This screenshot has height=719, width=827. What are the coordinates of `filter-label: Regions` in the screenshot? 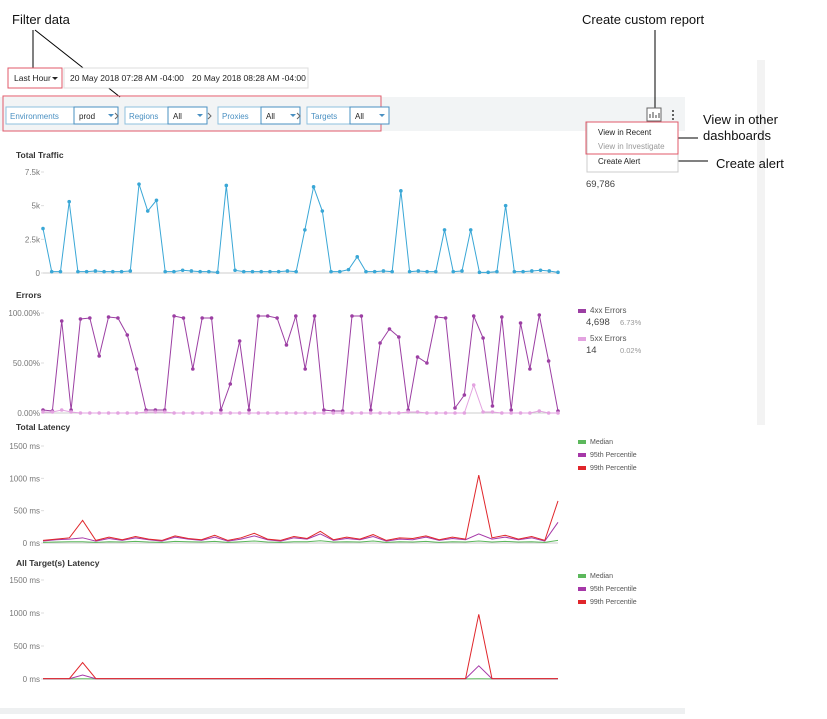 It's located at (143, 116).